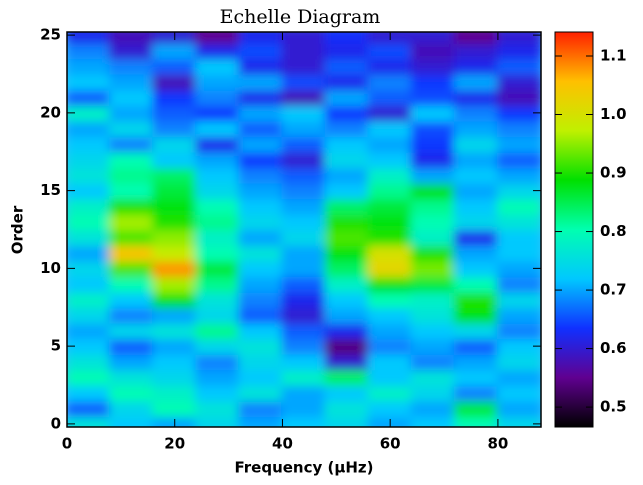 Image resolution: width=643 pixels, height=485 pixels. What do you see at coordinates (300, 17) in the screenshot?
I see `chart-title: Echelle Diagram` at bounding box center [300, 17].